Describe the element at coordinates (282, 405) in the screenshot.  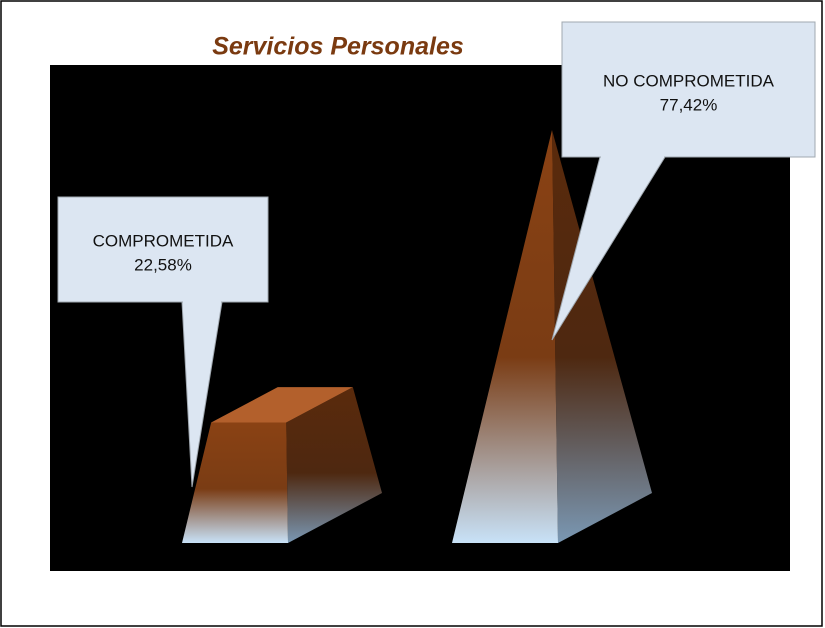
I see `bar-top-face` at that location.